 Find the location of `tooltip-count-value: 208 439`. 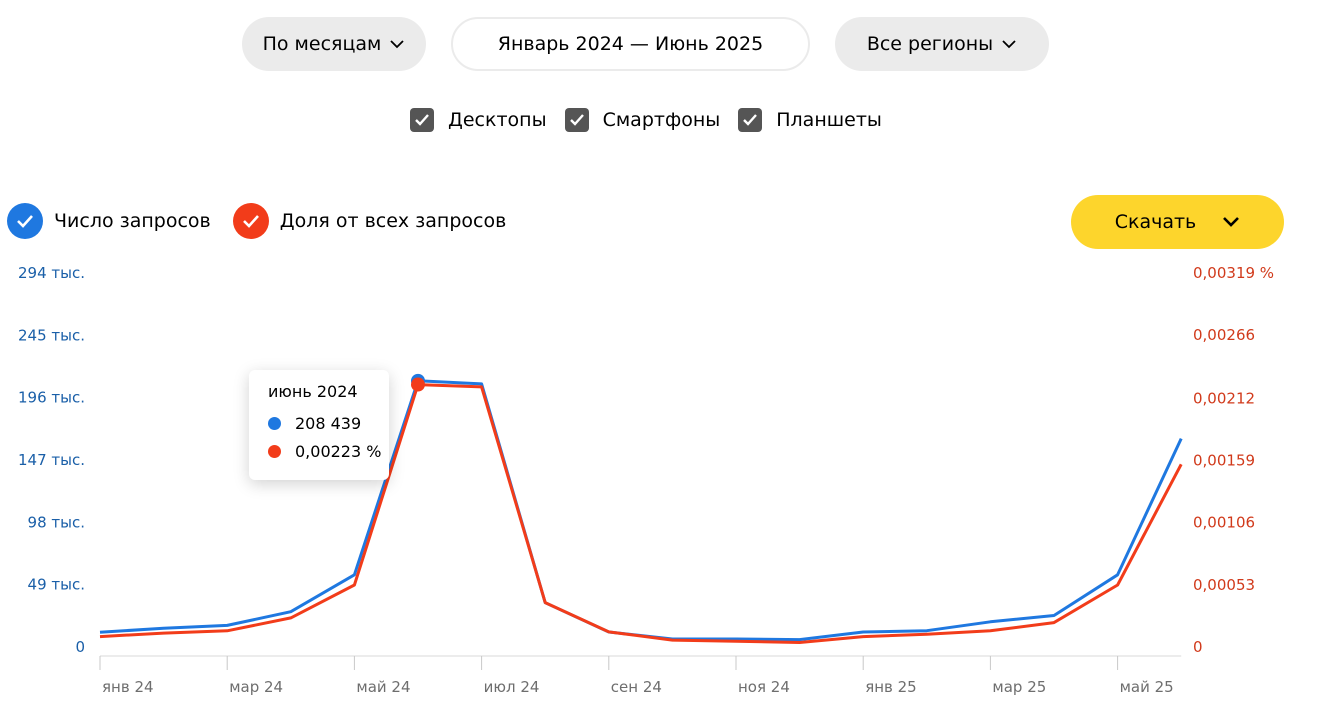

tooltip-count-value: 208 439 is located at coordinates (328, 423).